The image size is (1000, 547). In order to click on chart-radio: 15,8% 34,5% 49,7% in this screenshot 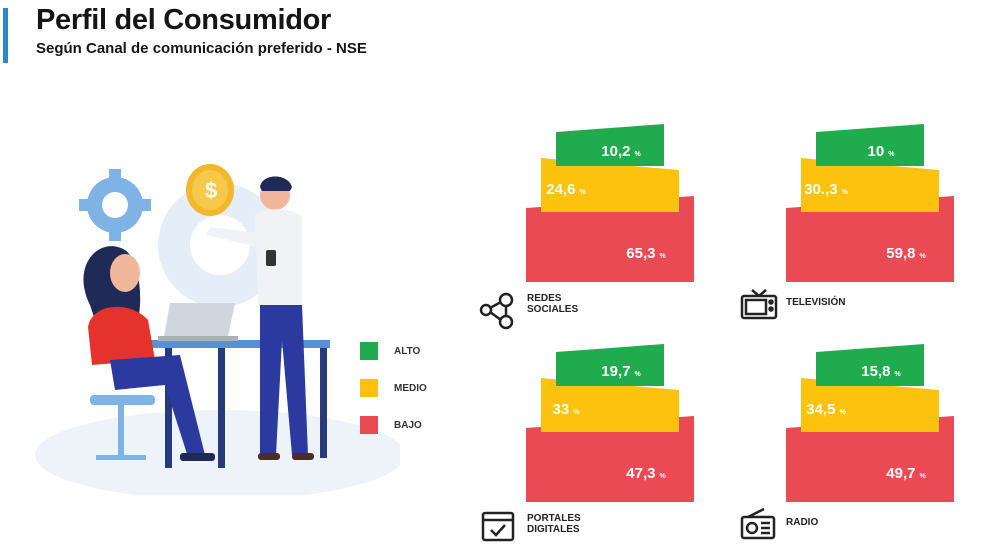, I will do `click(893, 440)`.